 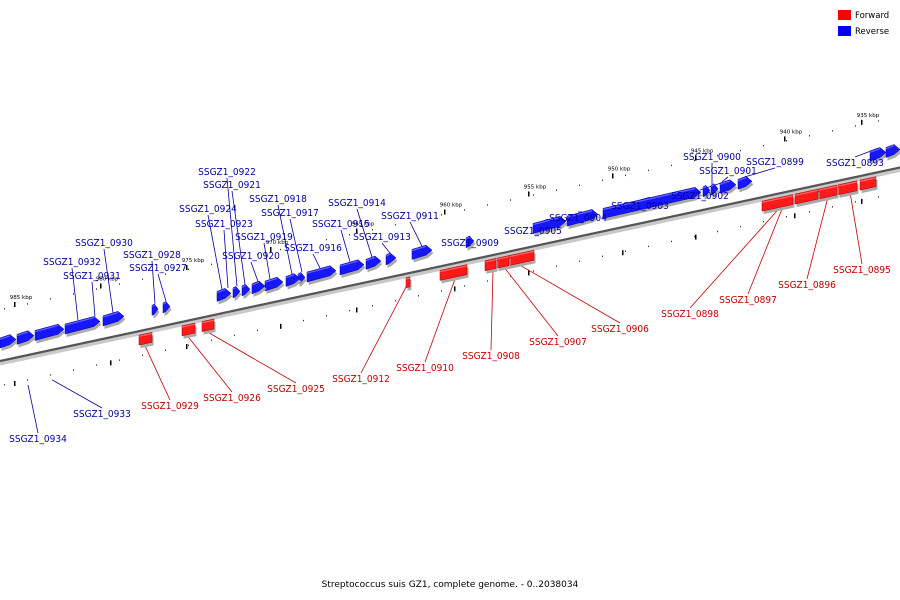 I want to click on gene-label-ssgz1-0923: SSGZ1_0923, so click(x=224, y=224).